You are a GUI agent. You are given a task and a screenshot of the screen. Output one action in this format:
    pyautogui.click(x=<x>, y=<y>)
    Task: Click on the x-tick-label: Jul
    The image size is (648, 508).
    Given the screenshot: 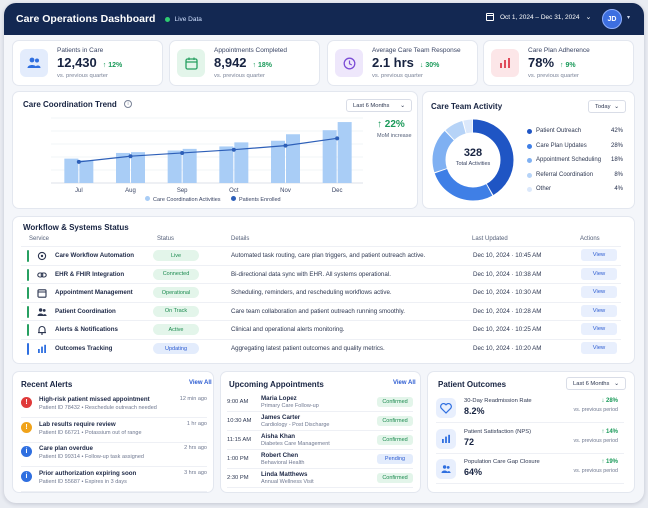 What is the action you would take?
    pyautogui.click(x=79, y=191)
    